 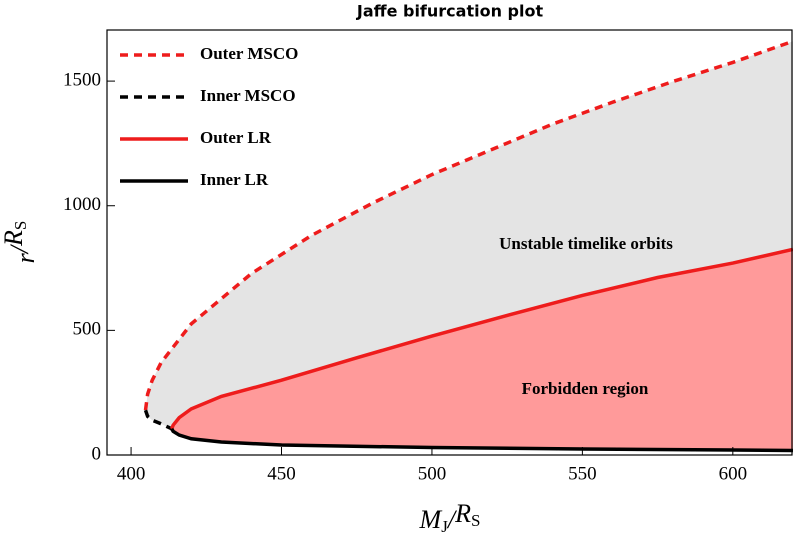 What do you see at coordinates (733, 473) in the screenshot?
I see `x-tick-label: 600` at bounding box center [733, 473].